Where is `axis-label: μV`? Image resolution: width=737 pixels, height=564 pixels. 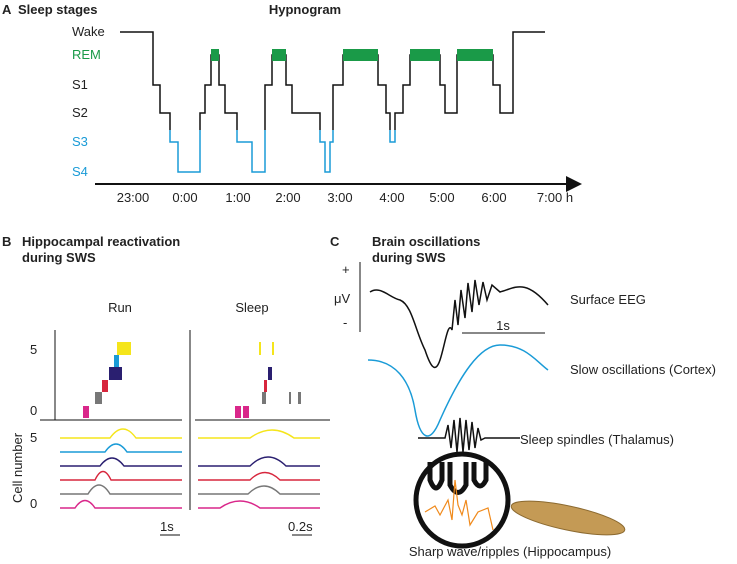
axis-label: μV is located at coordinates (342, 298).